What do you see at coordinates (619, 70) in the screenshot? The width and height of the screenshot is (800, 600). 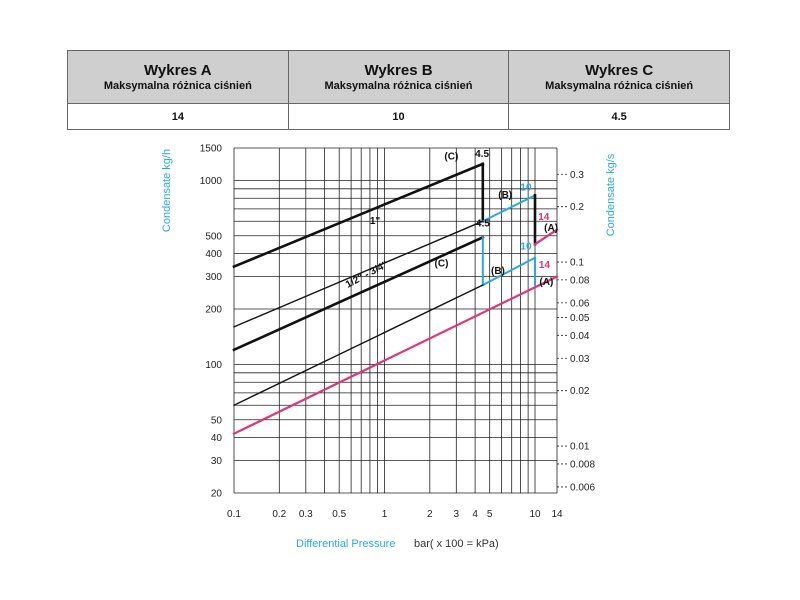 I see `header-title: Wykres C` at bounding box center [619, 70].